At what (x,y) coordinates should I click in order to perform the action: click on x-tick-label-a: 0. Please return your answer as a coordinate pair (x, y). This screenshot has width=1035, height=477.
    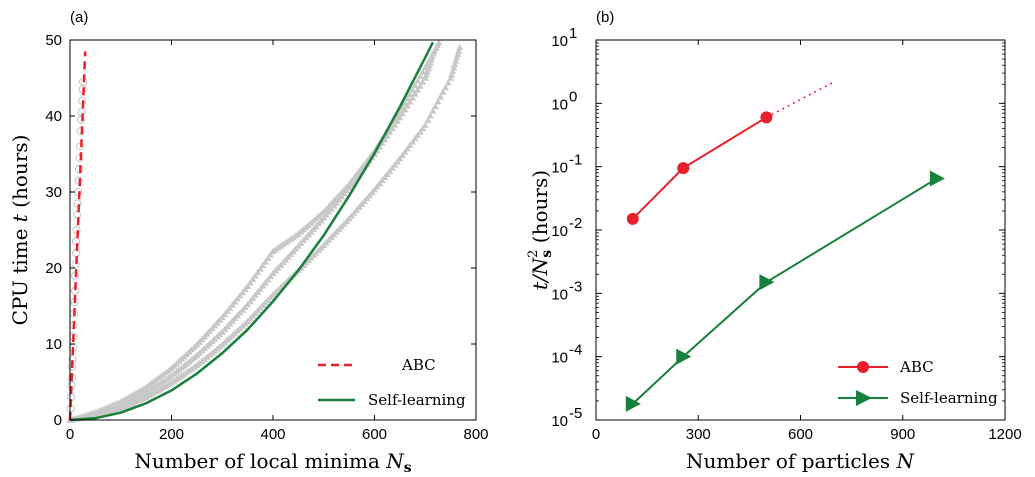
    Looking at the image, I should click on (70, 434).